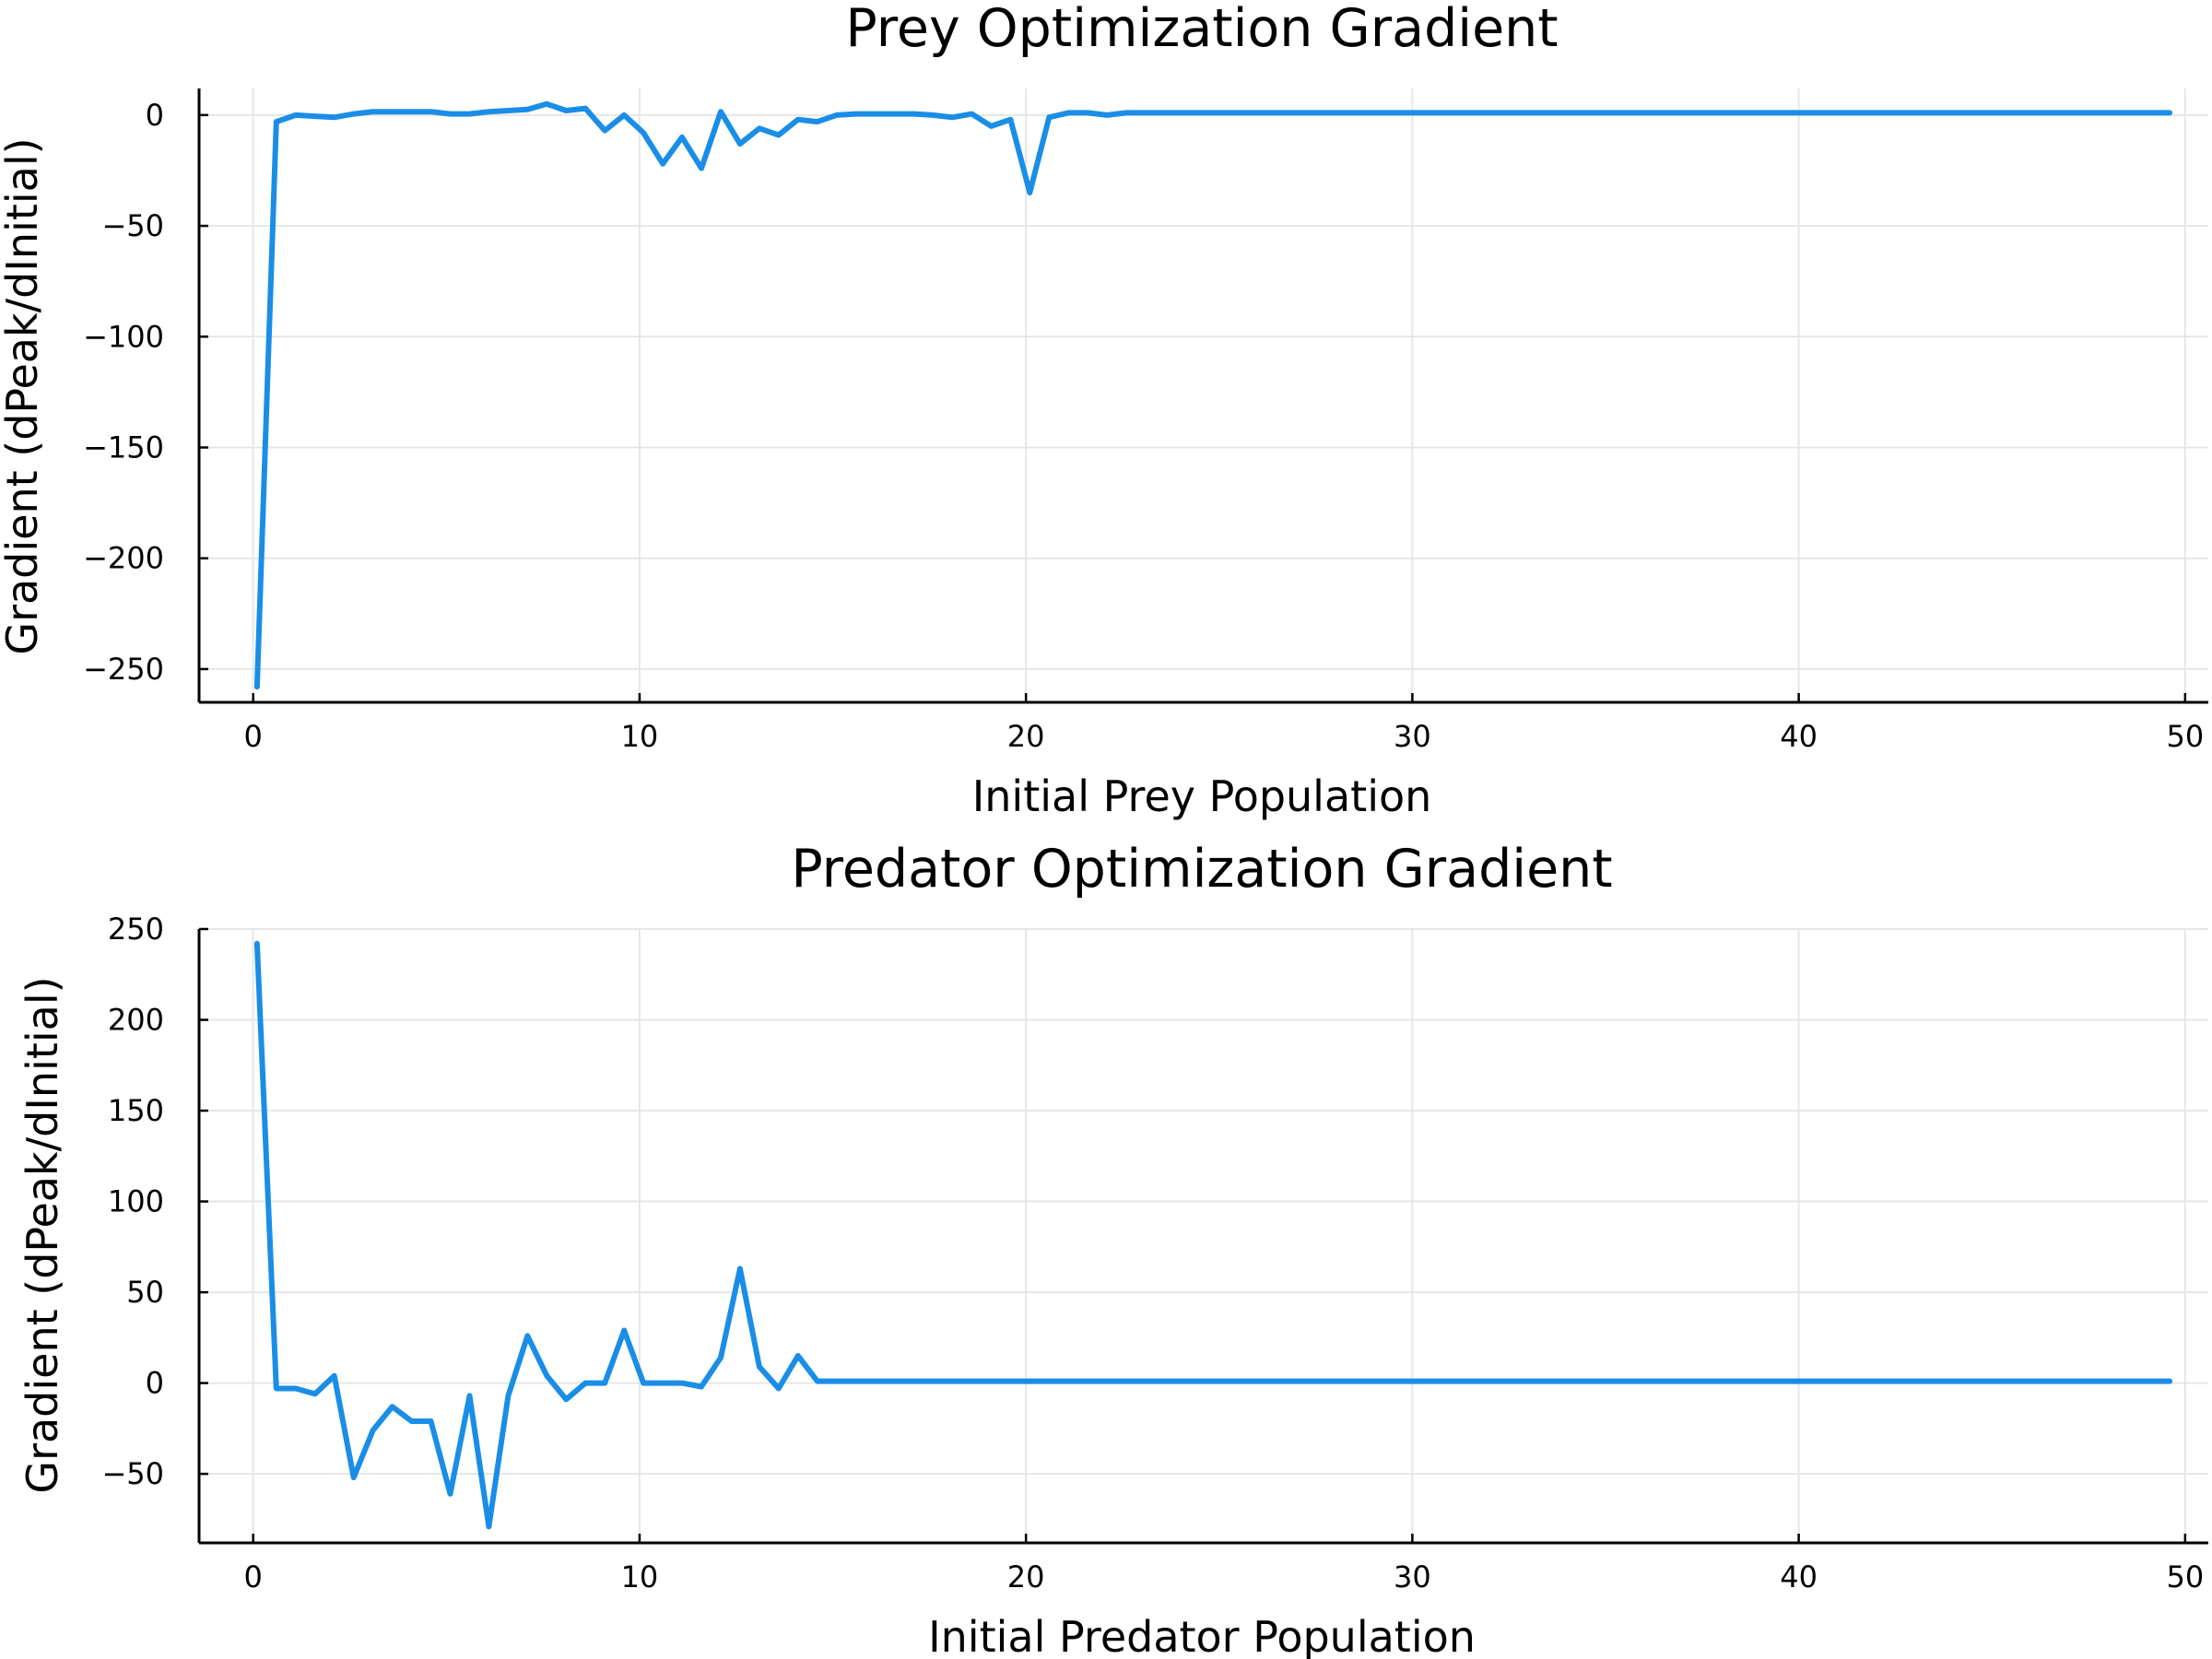 Image resolution: width=2212 pixels, height=1659 pixels. What do you see at coordinates (136, 1201) in the screenshot?
I see `y-tick-label: 100` at bounding box center [136, 1201].